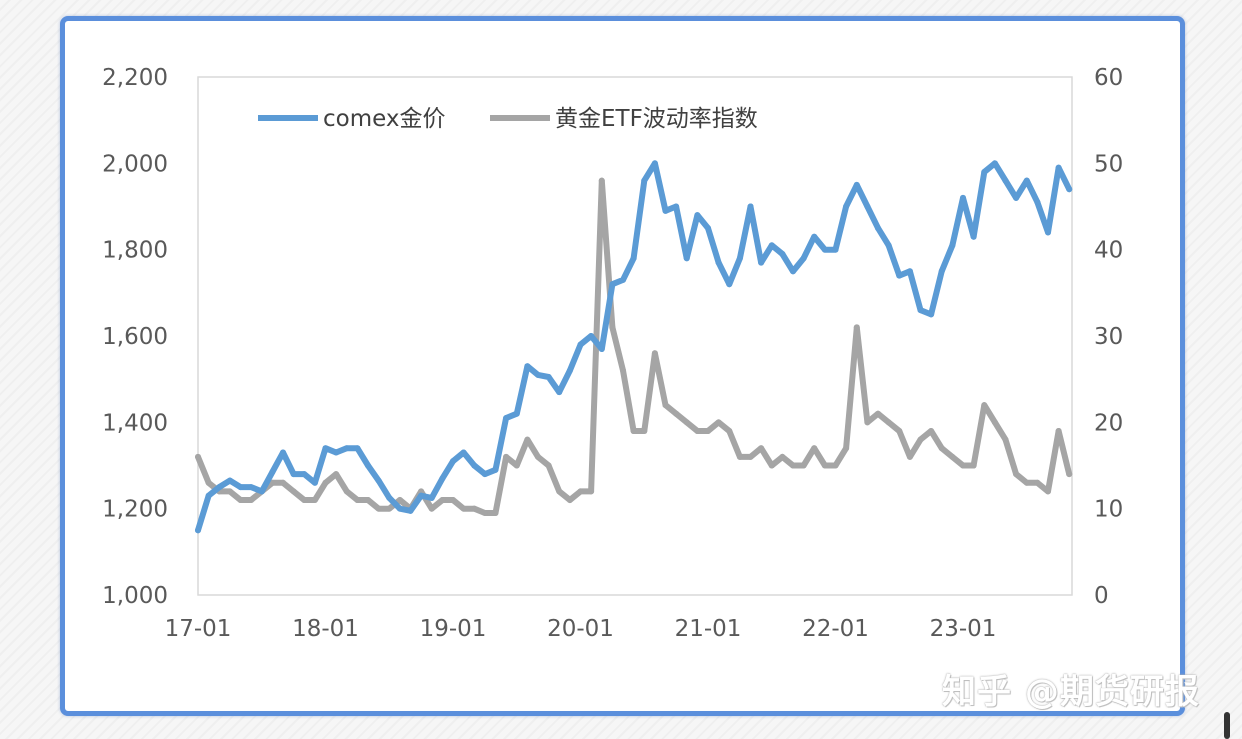 Image resolution: width=1242 pixels, height=739 pixels. Describe the element at coordinates (1108, 251) in the screenshot. I see `right-tick-label: 40` at that location.